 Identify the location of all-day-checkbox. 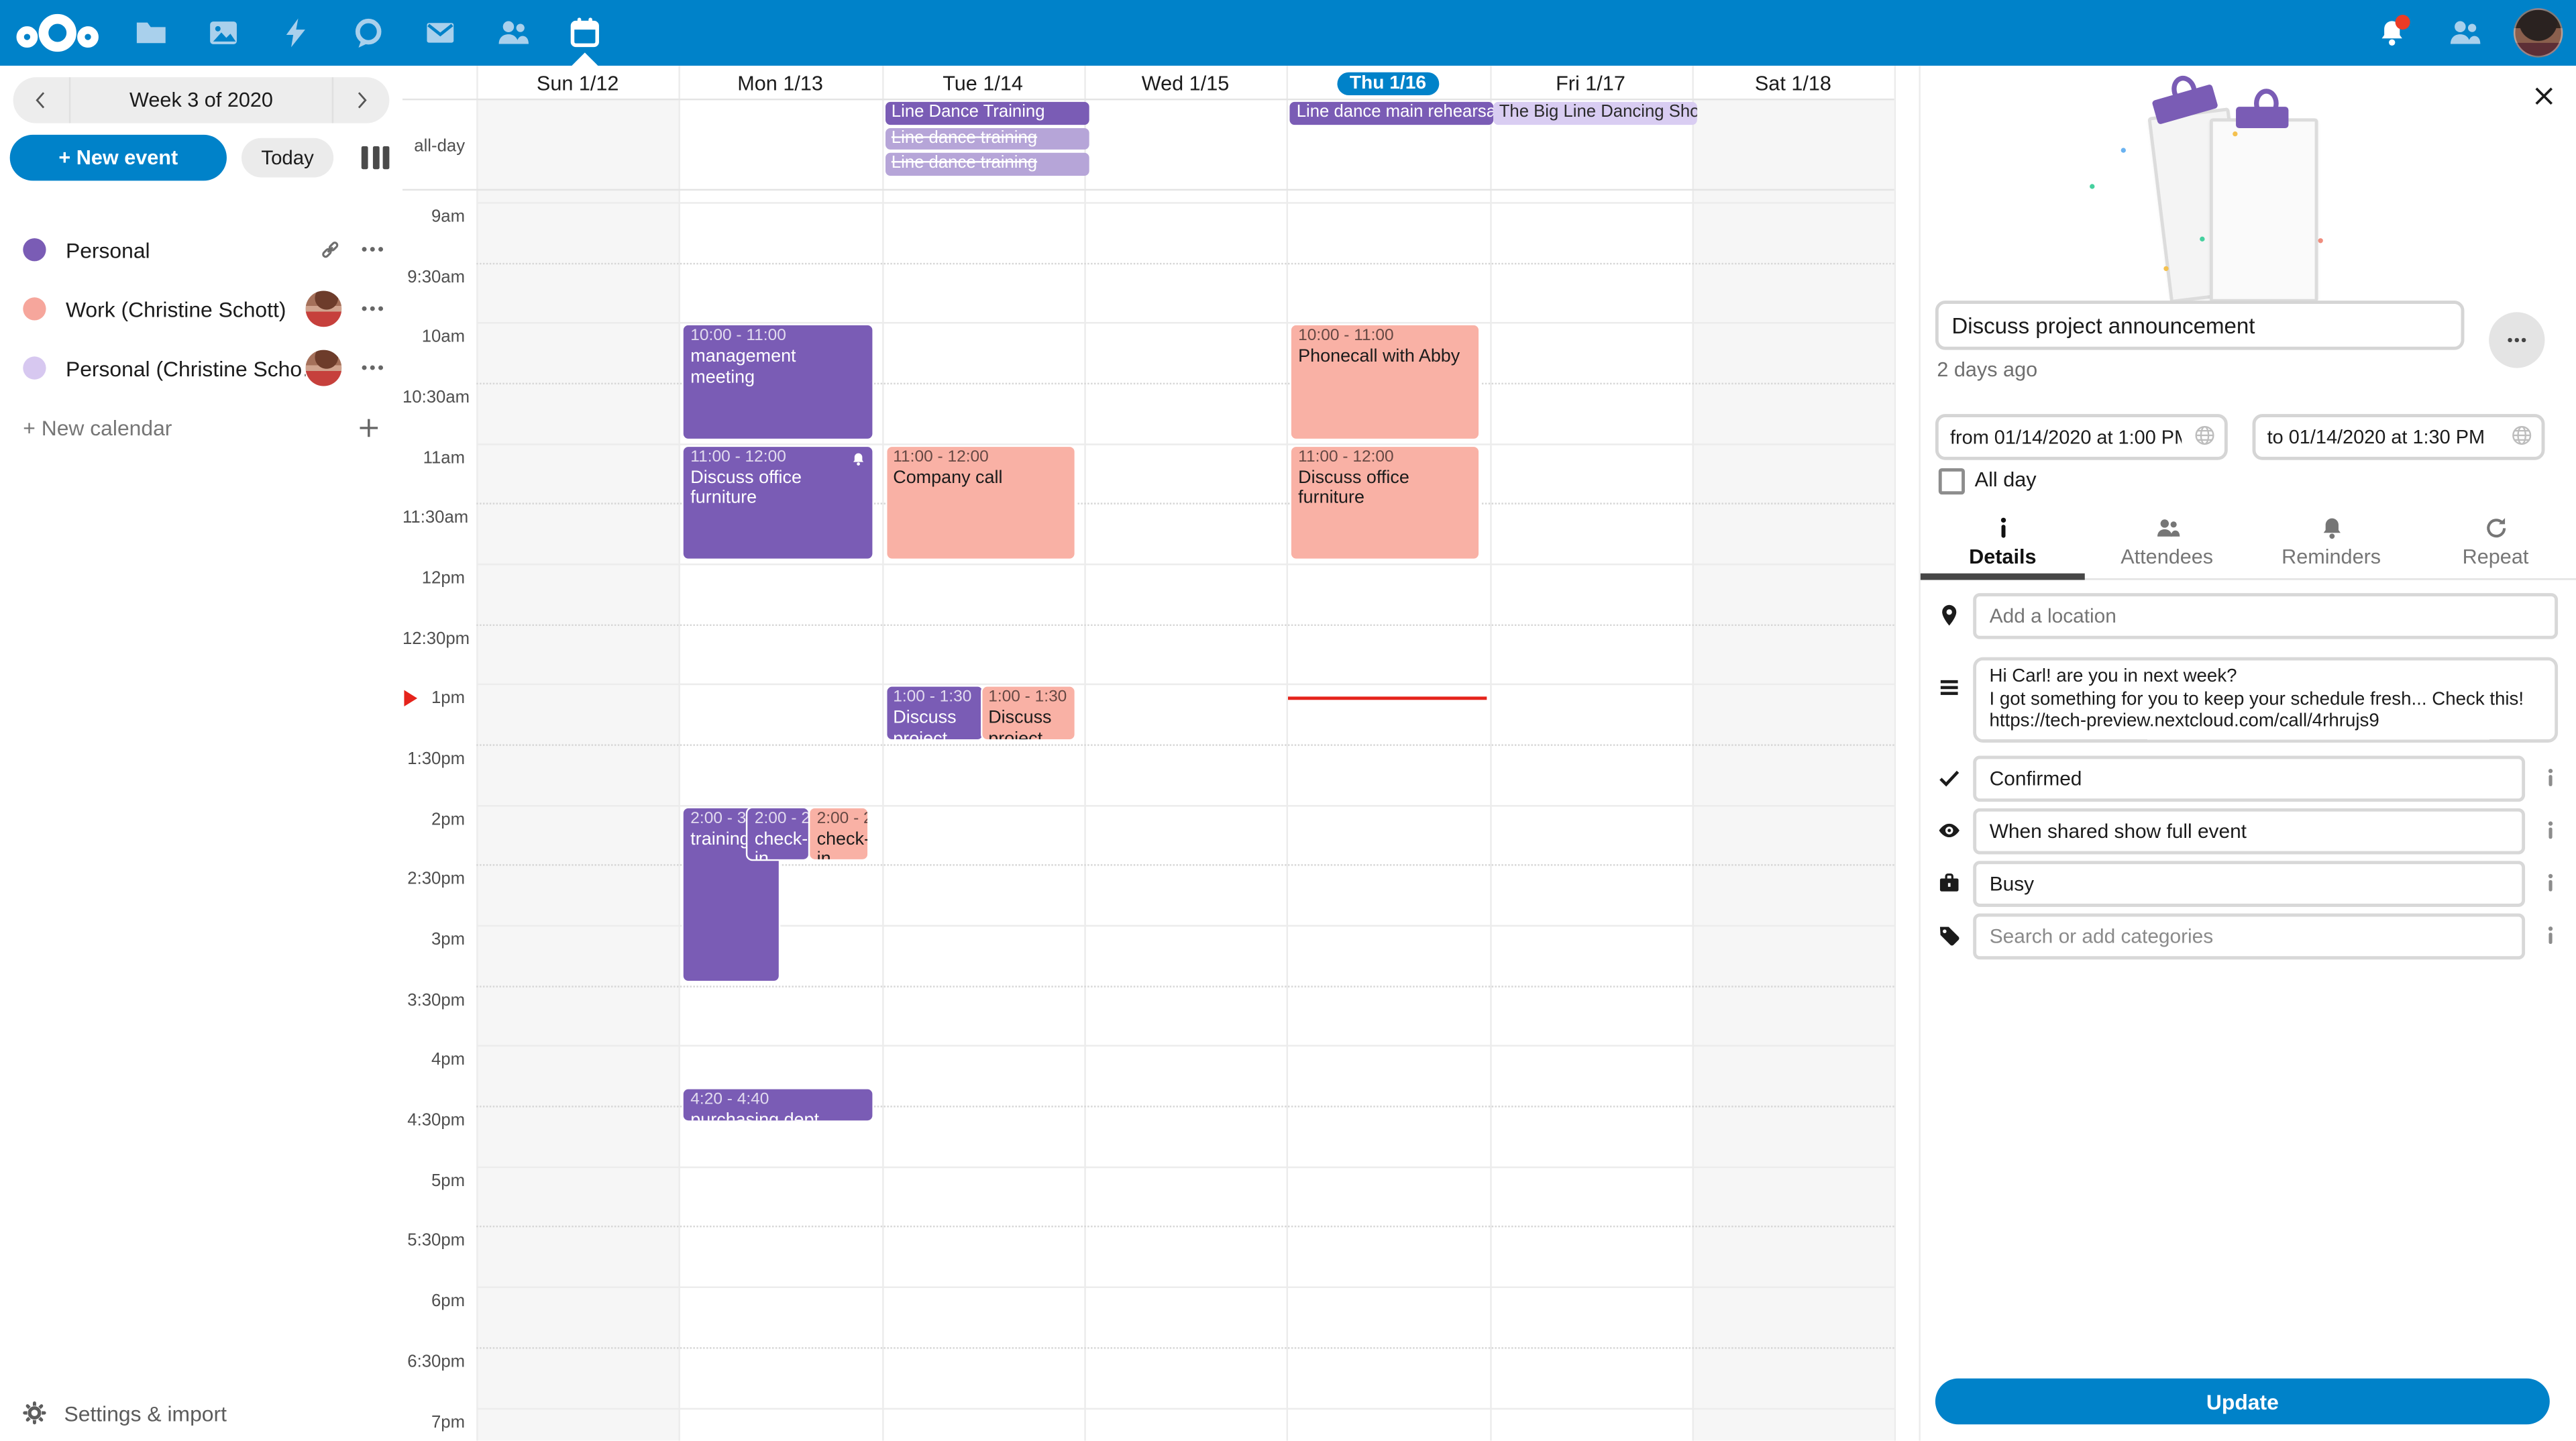
(1951, 481).